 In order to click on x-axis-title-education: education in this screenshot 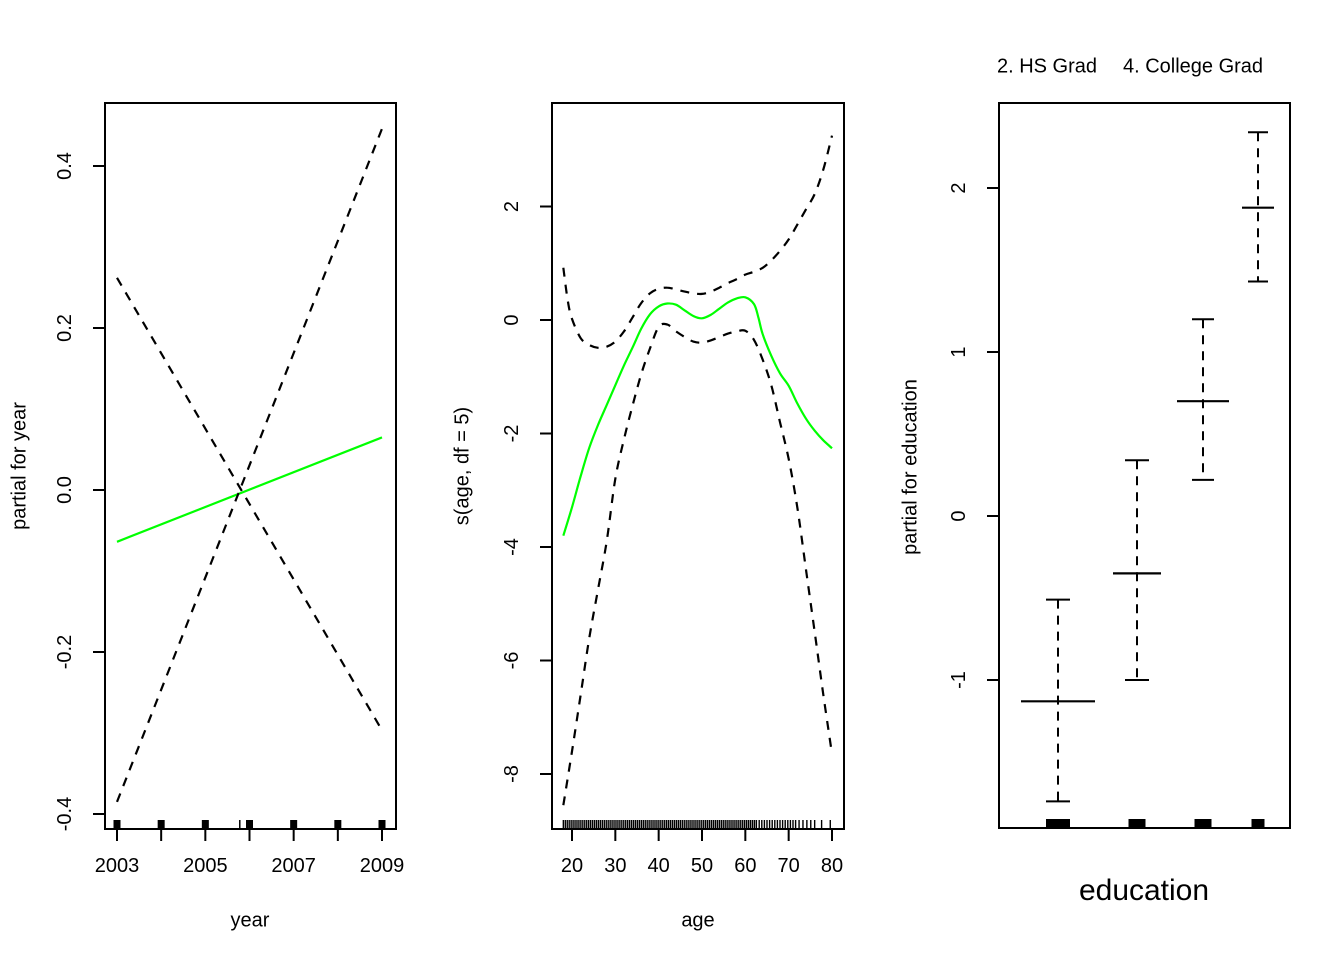, I will do `click(1144, 890)`.